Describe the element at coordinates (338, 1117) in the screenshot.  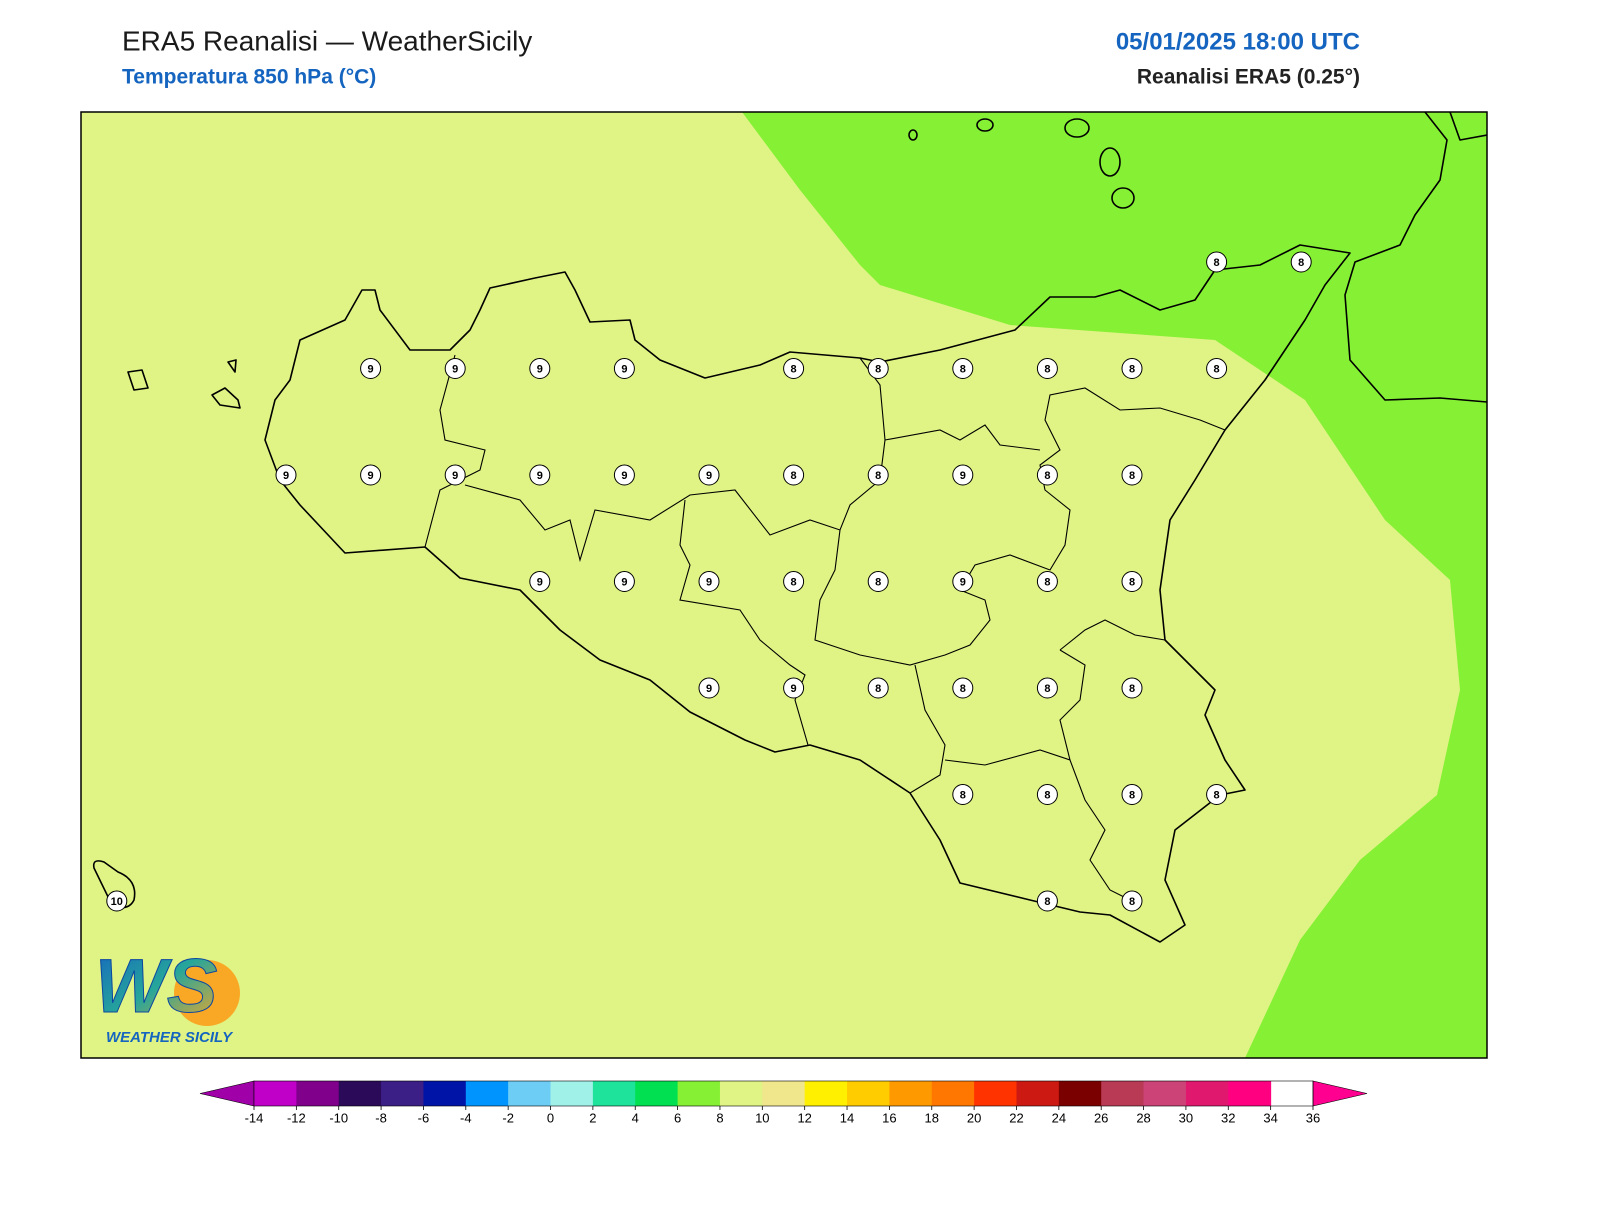
I see `colorbar-tick-label: -10` at that location.